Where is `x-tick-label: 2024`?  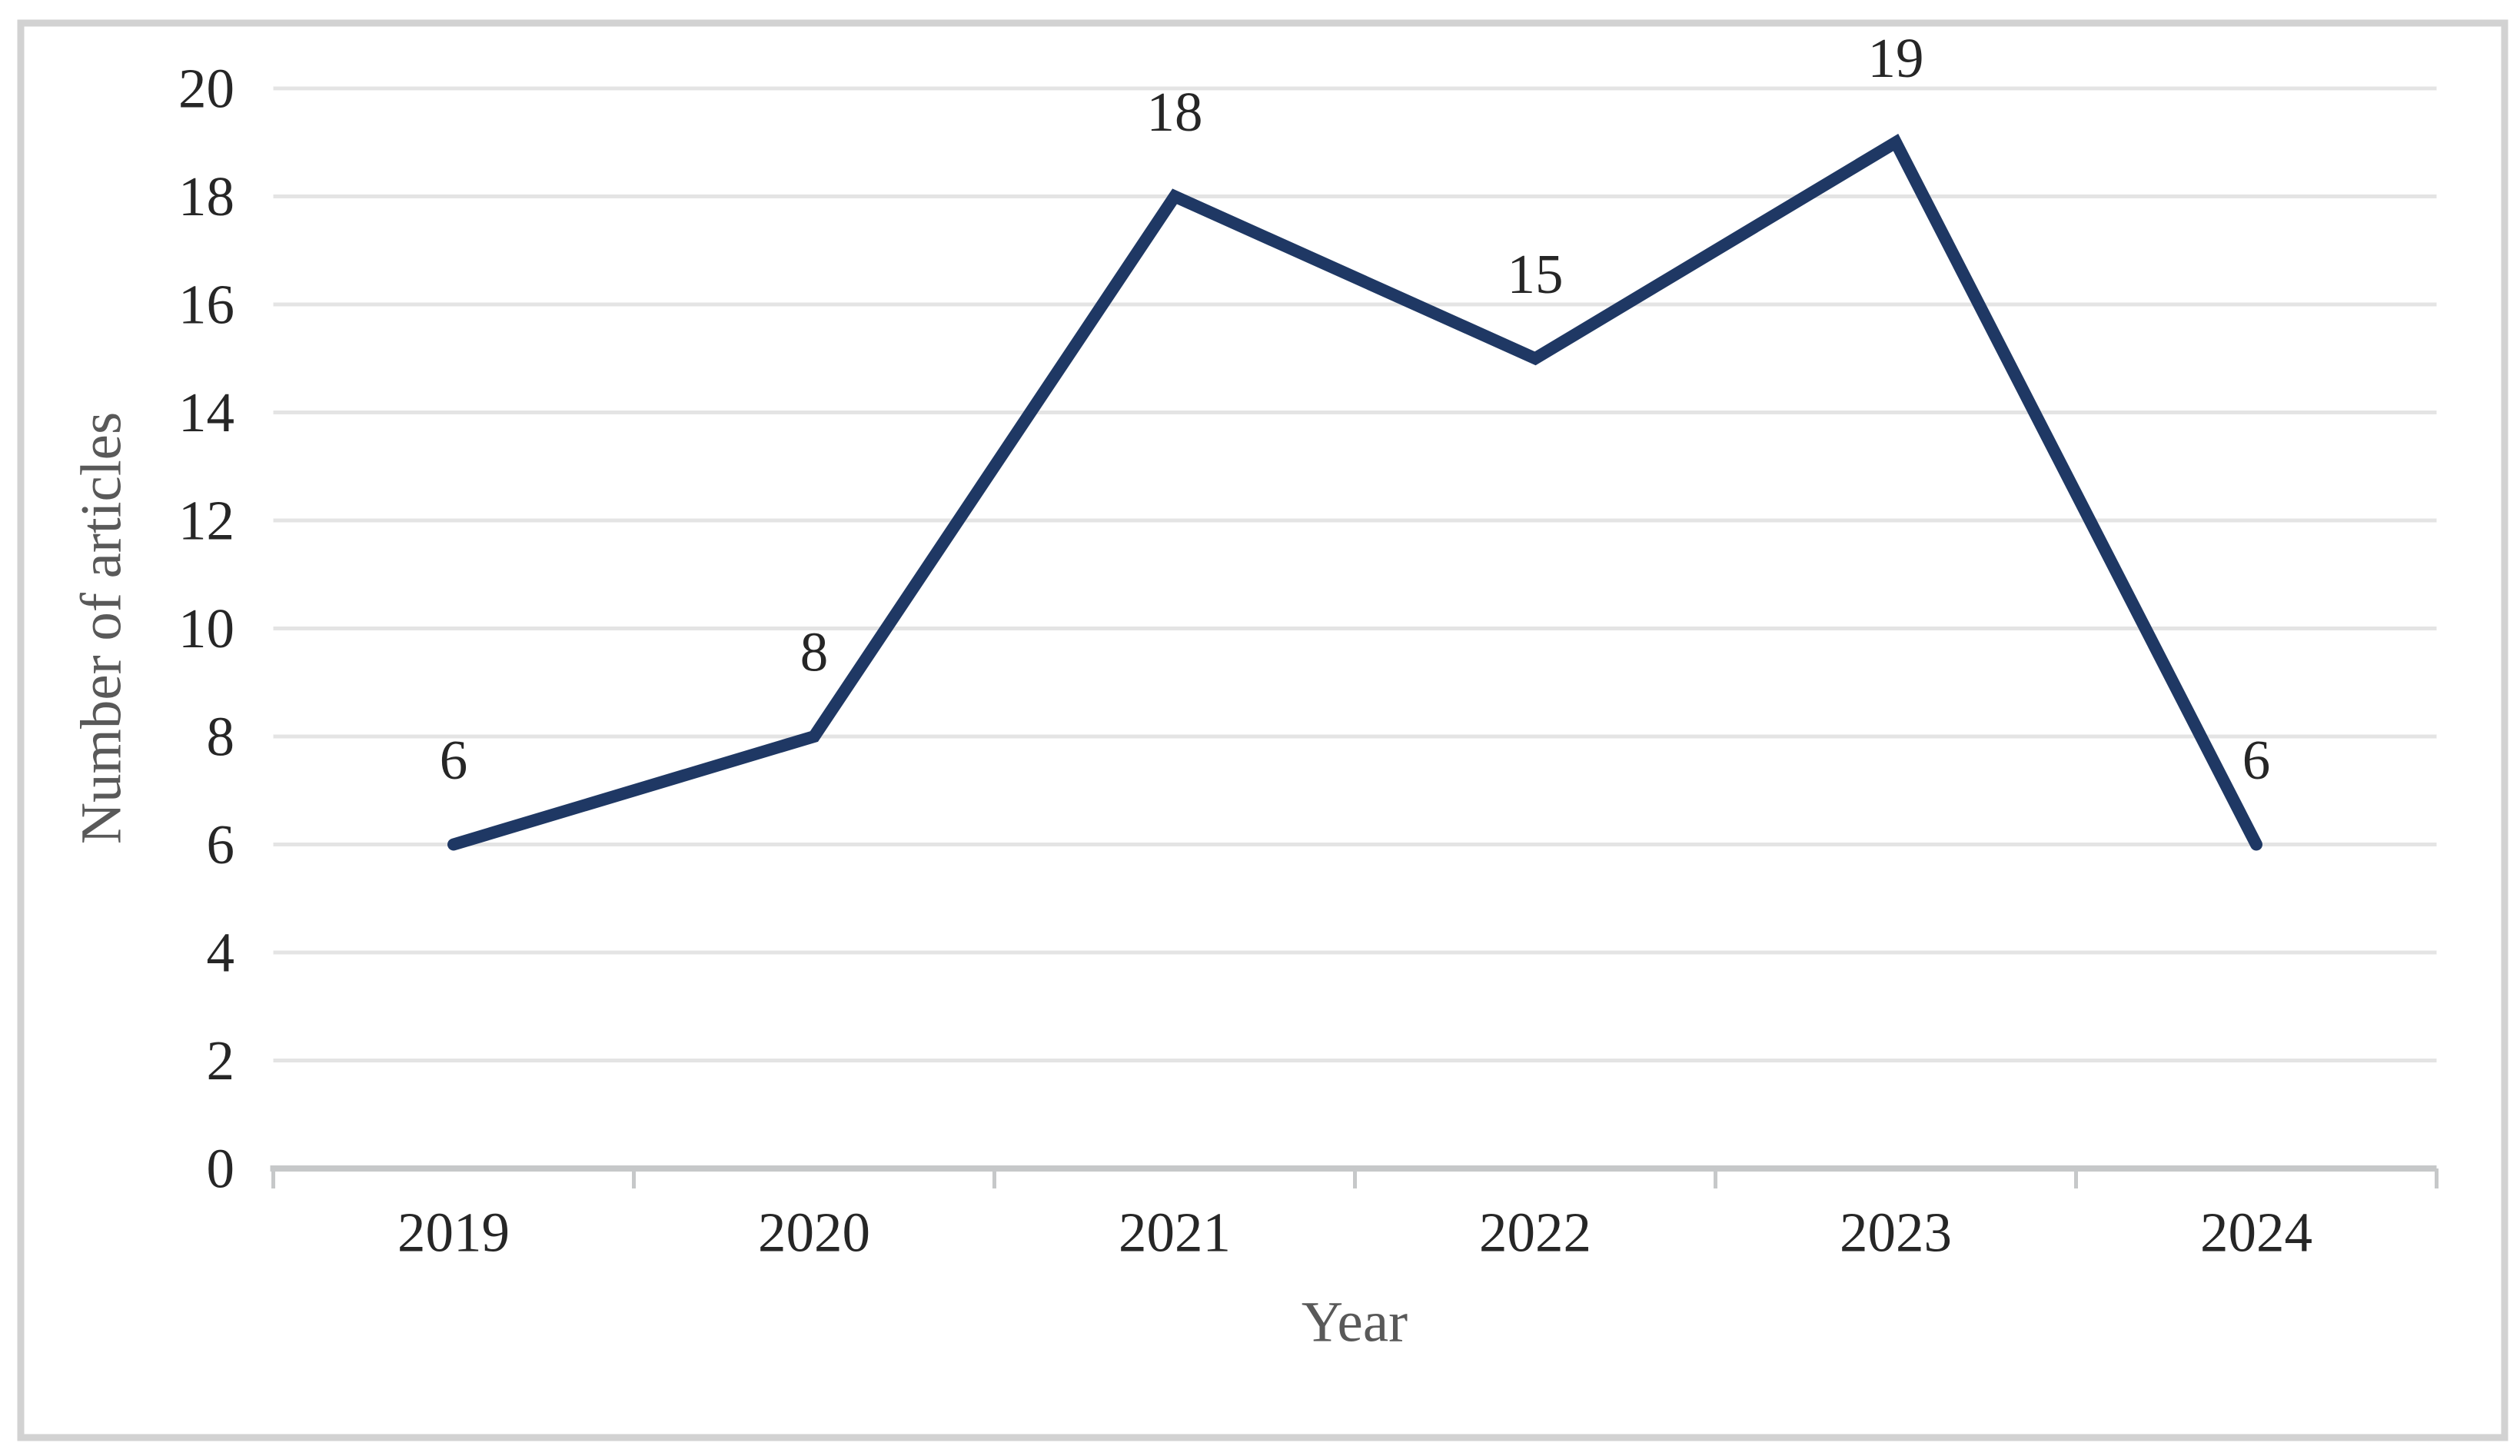 x-tick-label: 2024 is located at coordinates (2256, 1233).